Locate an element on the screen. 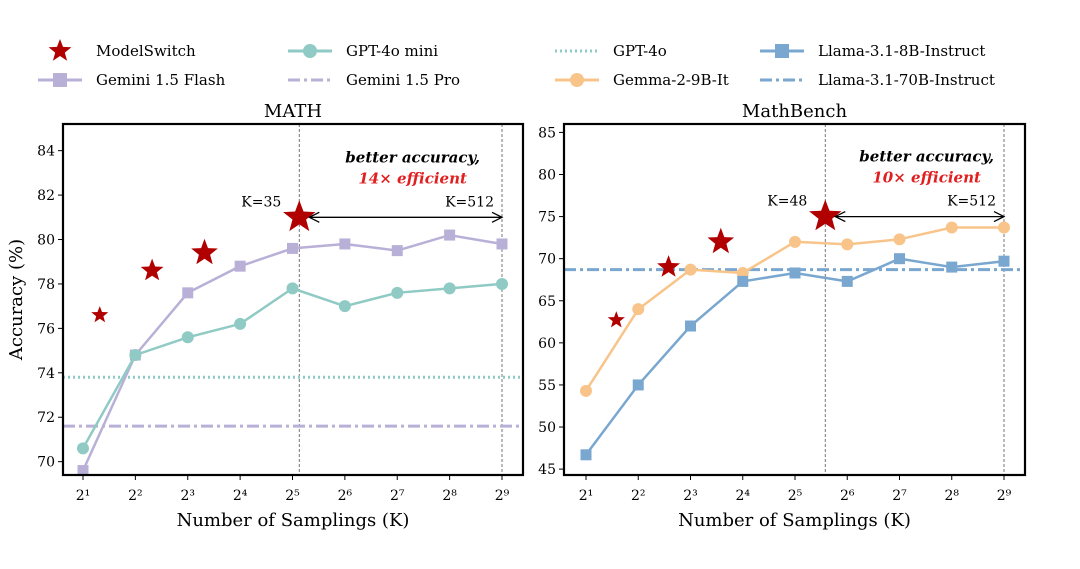  y-tick-label: 70 is located at coordinates (46, 463).